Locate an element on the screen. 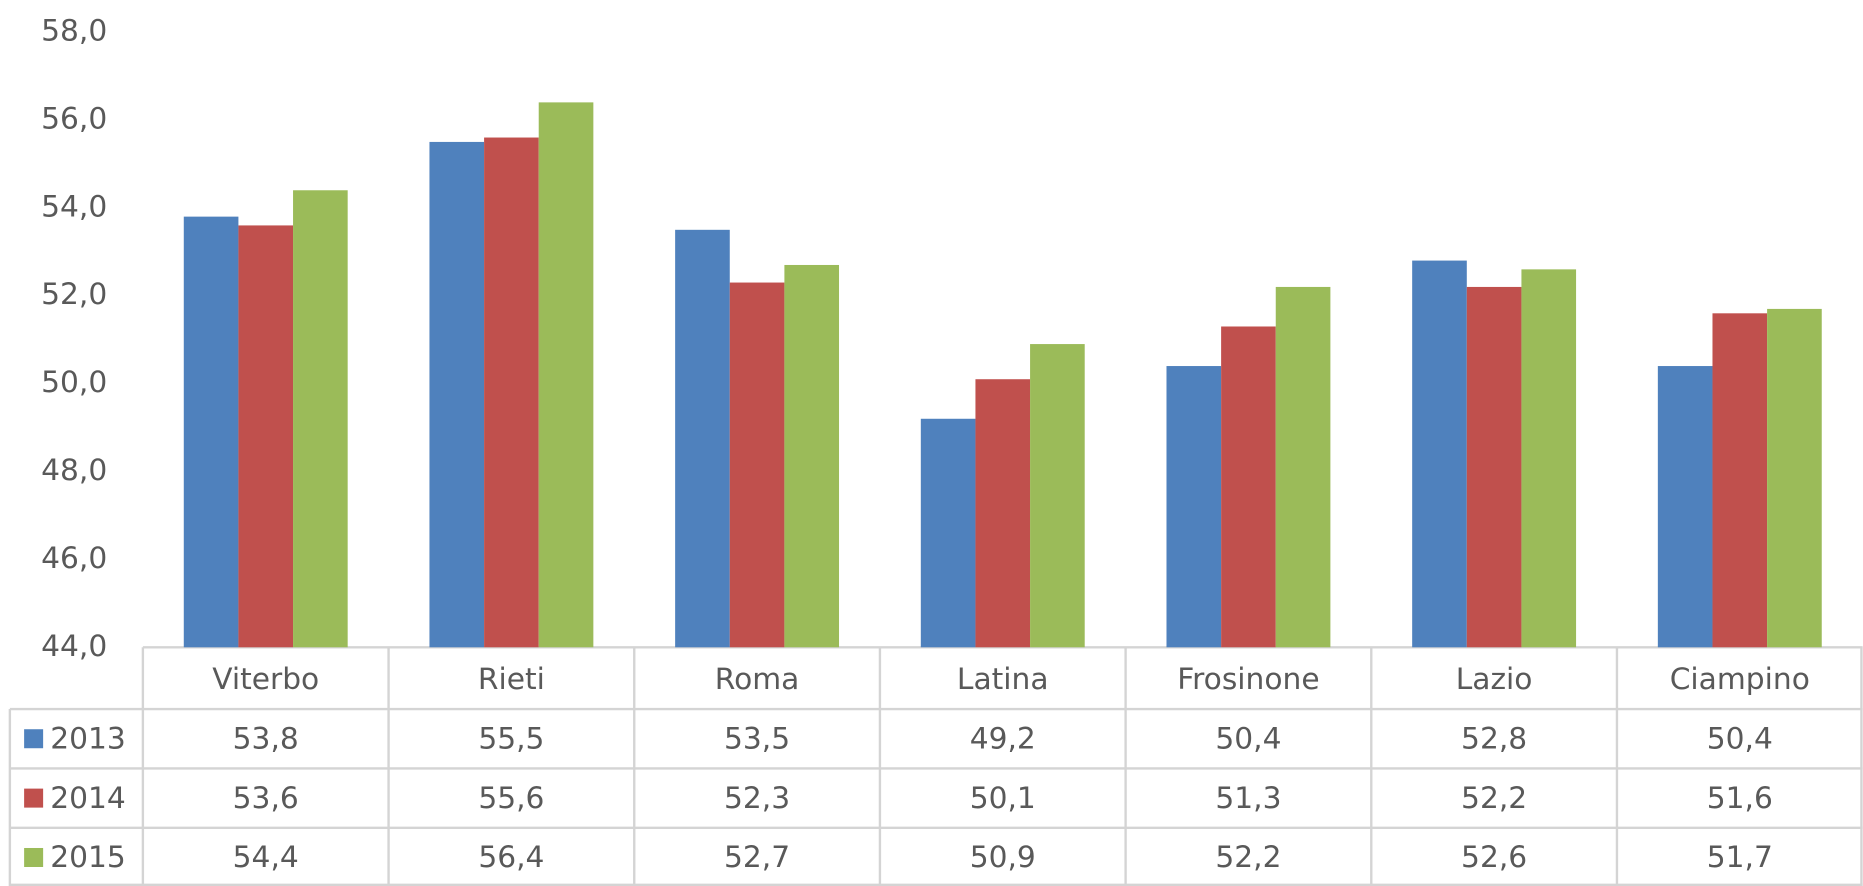 The width and height of the screenshot is (1863, 886). y-tick-label: 52,0 is located at coordinates (74, 294).